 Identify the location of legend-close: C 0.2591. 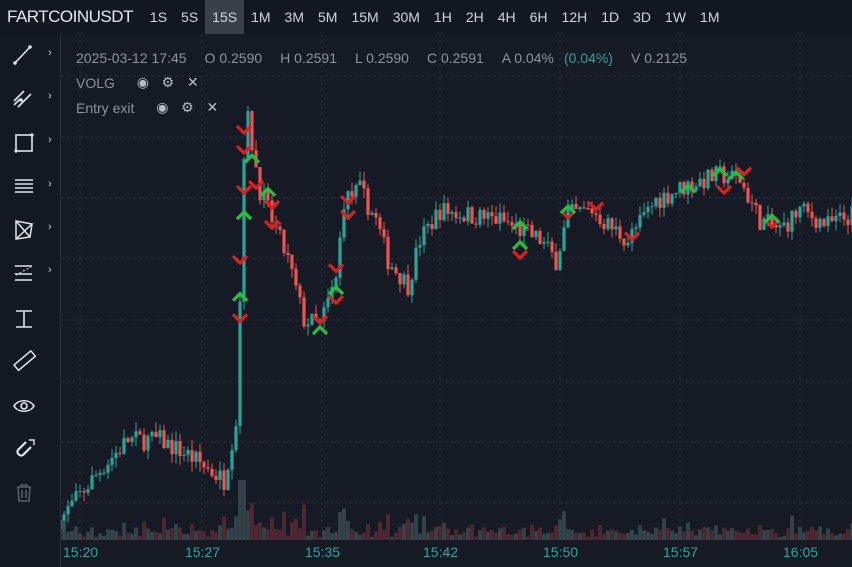
(455, 57).